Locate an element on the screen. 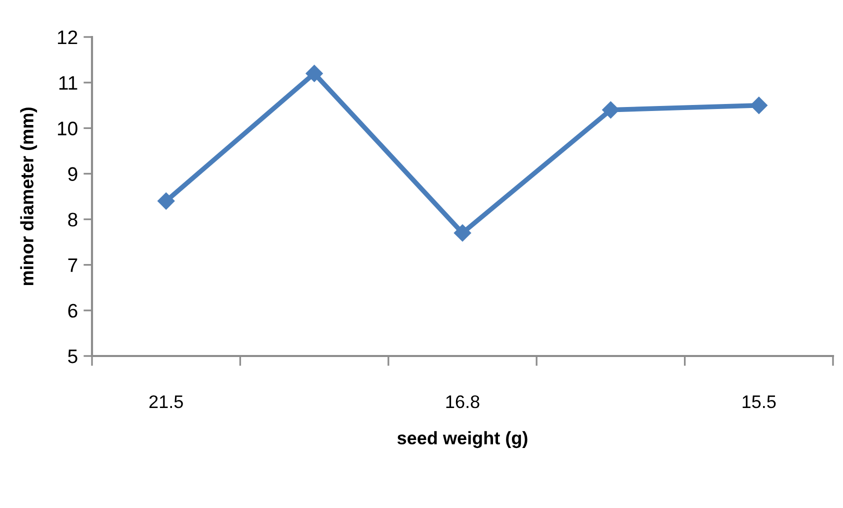  x-tick-label: 21.5 is located at coordinates (166, 401).